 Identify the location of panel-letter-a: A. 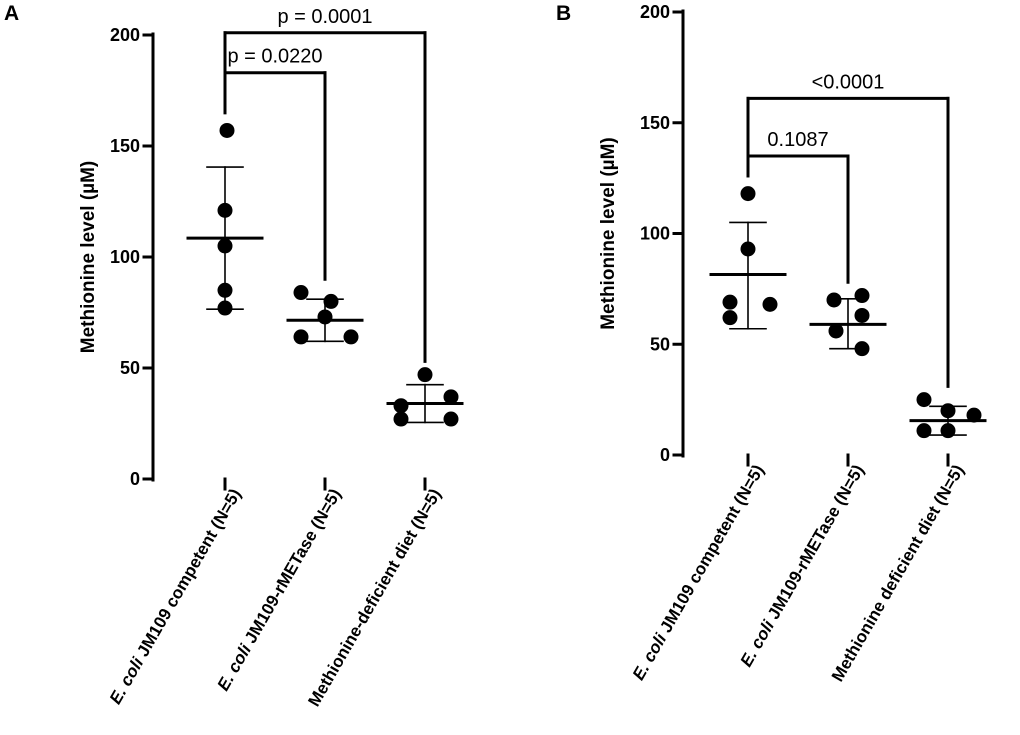
(11, 13).